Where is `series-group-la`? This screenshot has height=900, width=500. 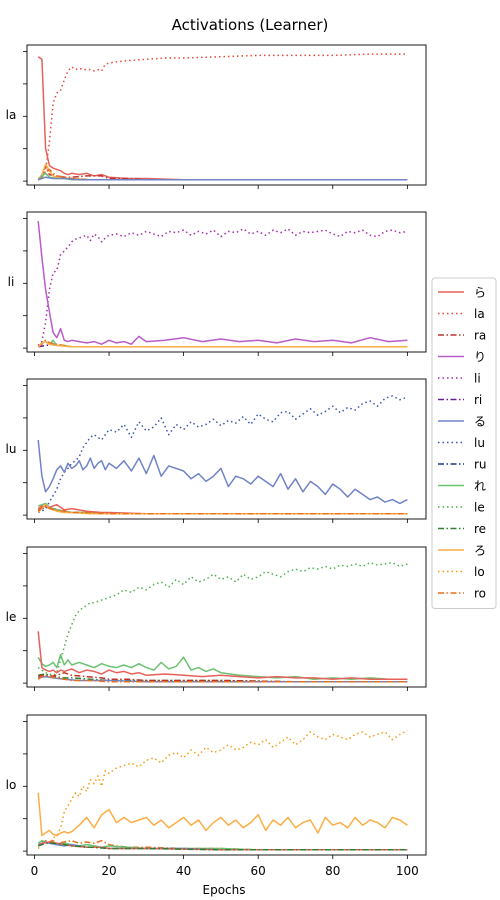 series-group-la is located at coordinates (222, 117).